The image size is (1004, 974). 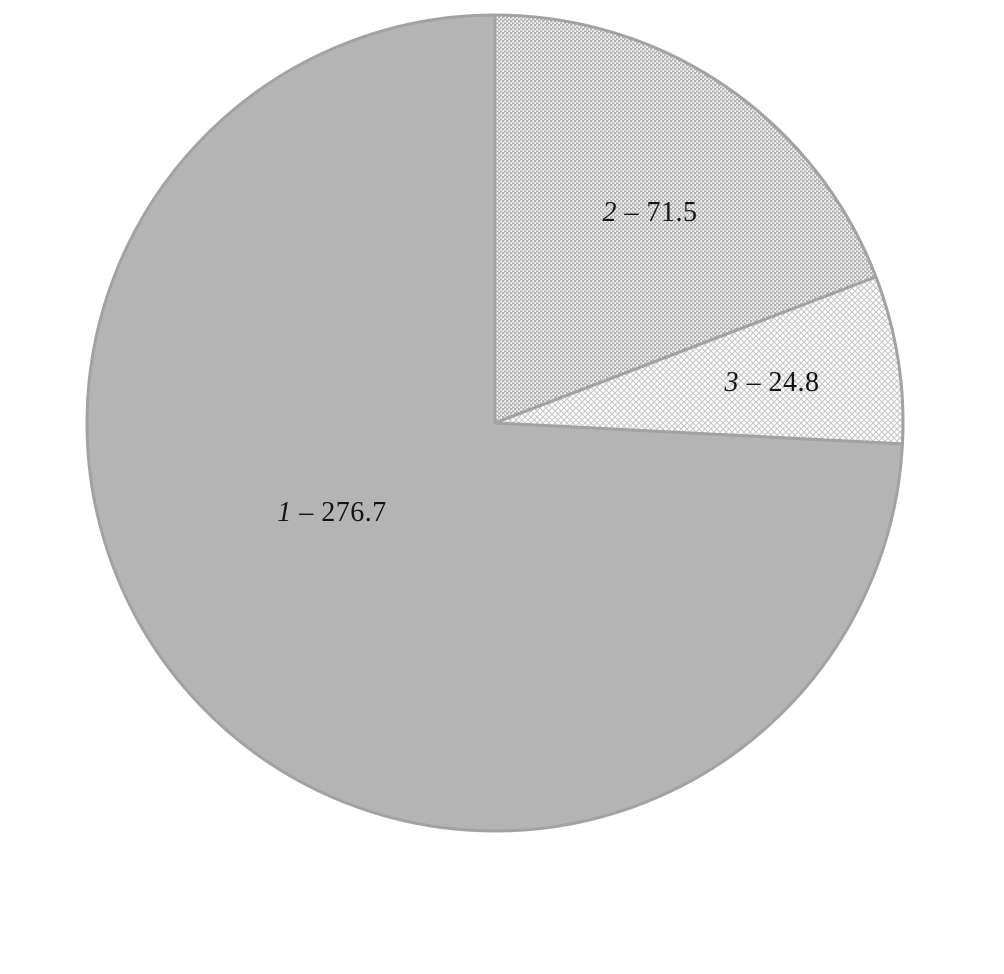 What do you see at coordinates (772, 382) in the screenshot?
I see `slice-label-3: 3 – 24.8` at bounding box center [772, 382].